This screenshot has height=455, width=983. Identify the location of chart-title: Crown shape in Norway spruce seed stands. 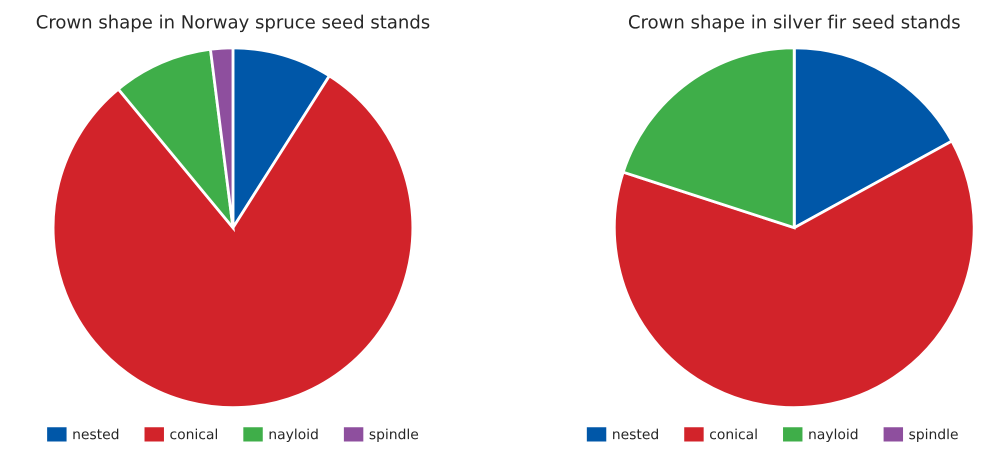
(233, 23).